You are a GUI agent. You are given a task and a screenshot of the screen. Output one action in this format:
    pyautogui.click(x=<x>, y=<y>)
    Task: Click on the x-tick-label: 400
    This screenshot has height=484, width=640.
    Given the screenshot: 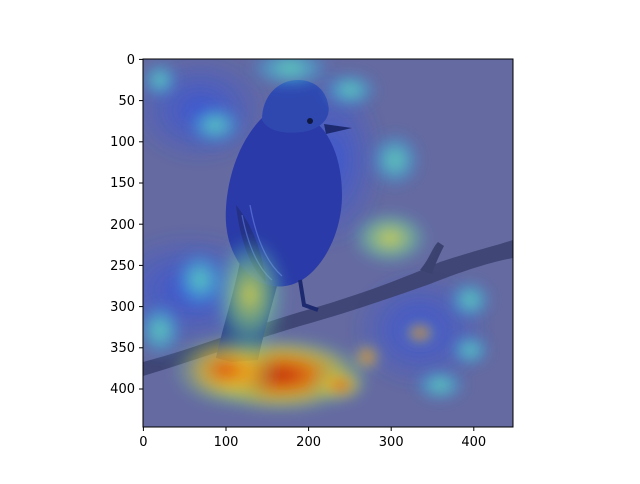 What is the action you would take?
    pyautogui.click(x=473, y=442)
    